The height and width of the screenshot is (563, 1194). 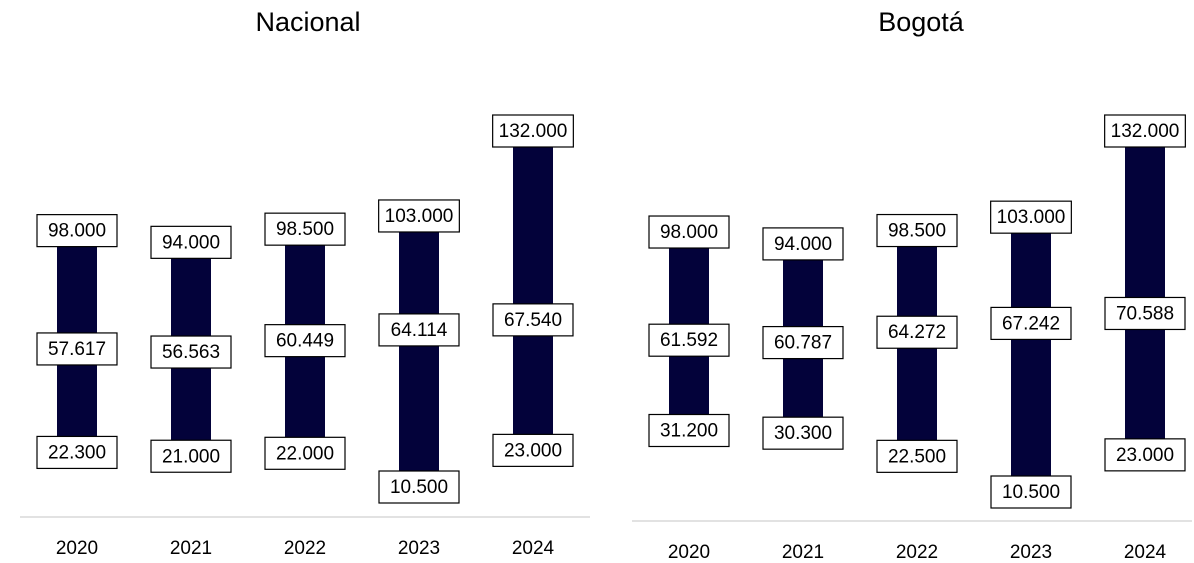 I want to click on value-label: 22.500, so click(x=917, y=456).